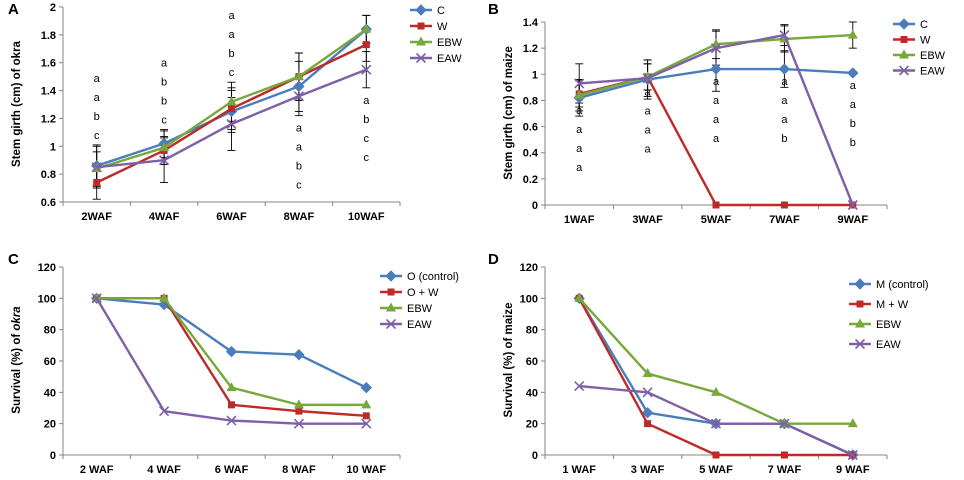  What do you see at coordinates (433, 277) in the screenshot?
I see `legend-label: O (control)` at bounding box center [433, 277].